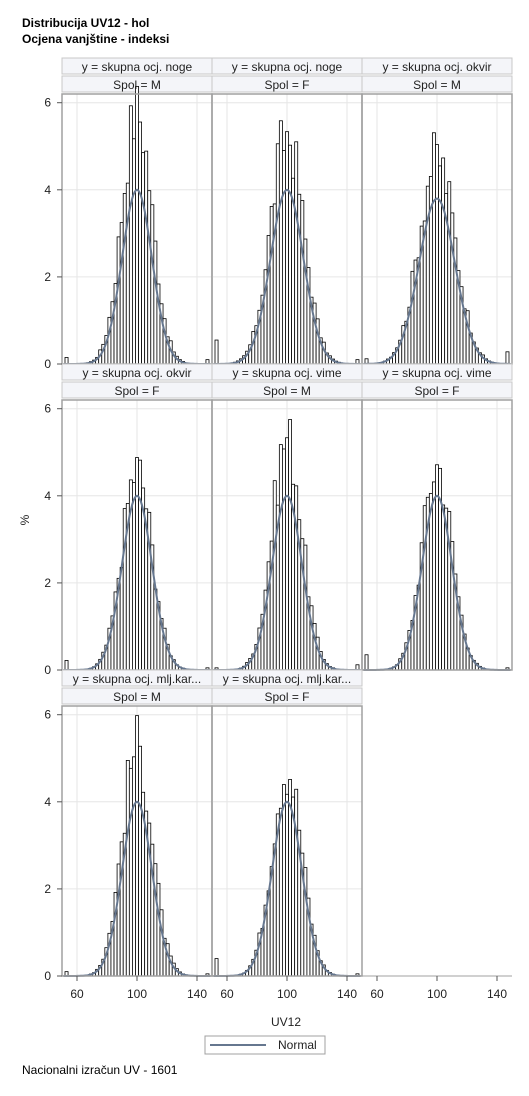  I want to click on row-header-label: y = skupna ocj. okvir, so click(136, 373).